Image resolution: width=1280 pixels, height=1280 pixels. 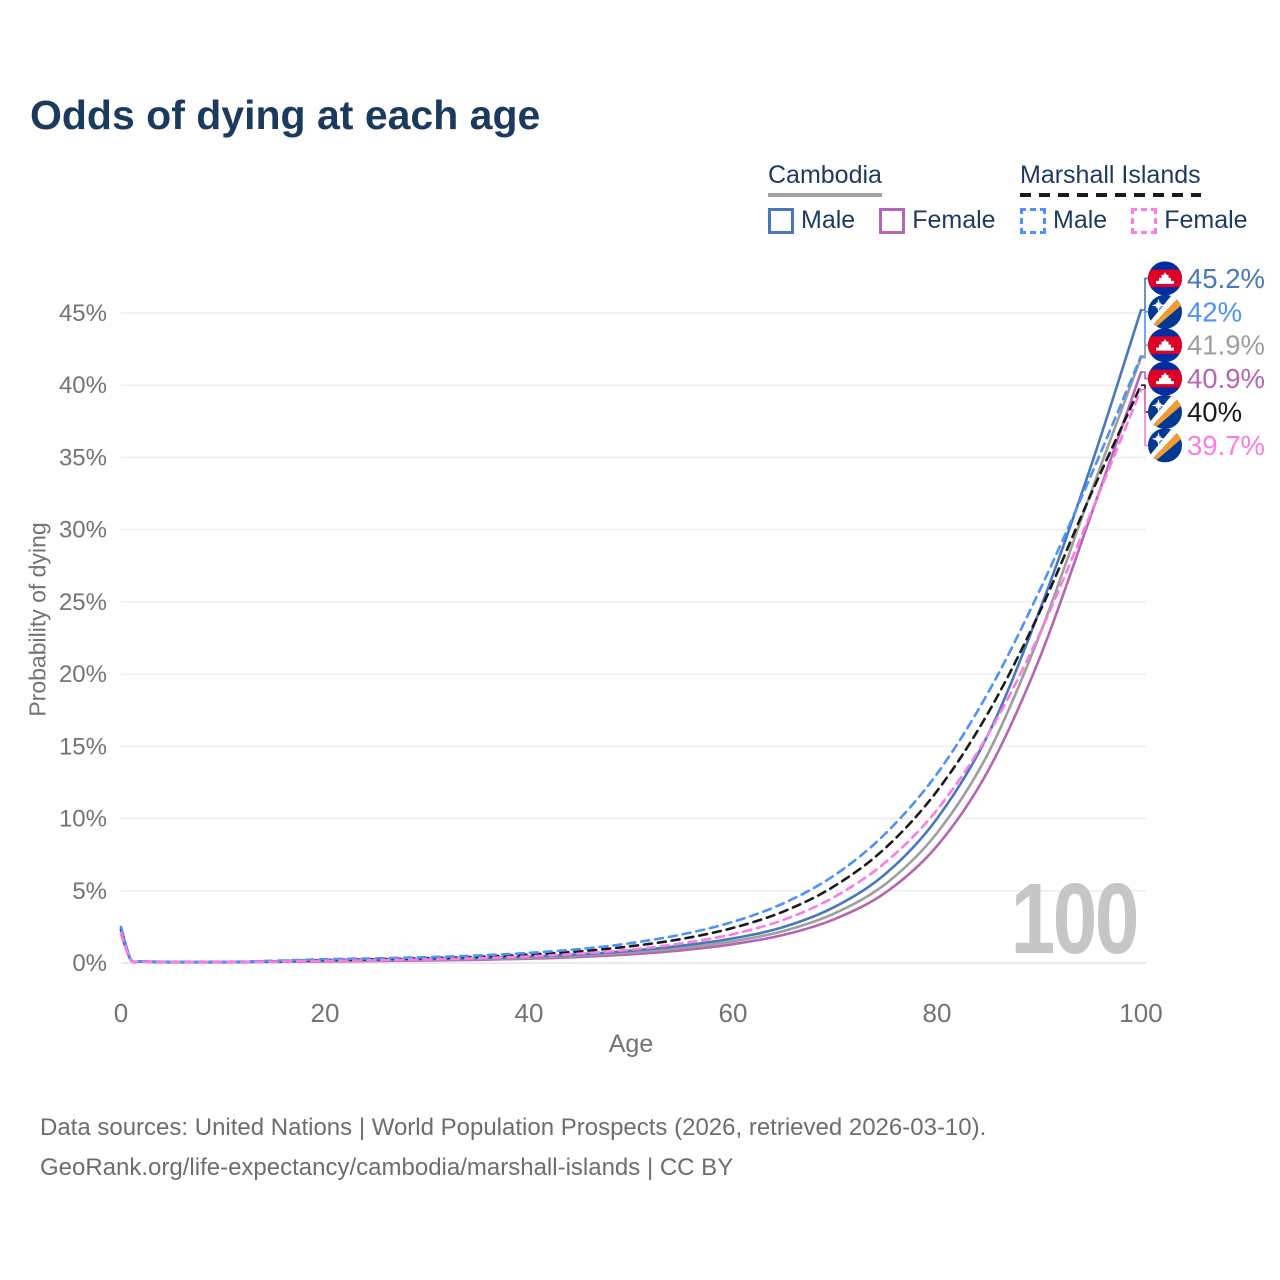 What do you see at coordinates (325, 1013) in the screenshot?
I see `x-tick-label: 20` at bounding box center [325, 1013].